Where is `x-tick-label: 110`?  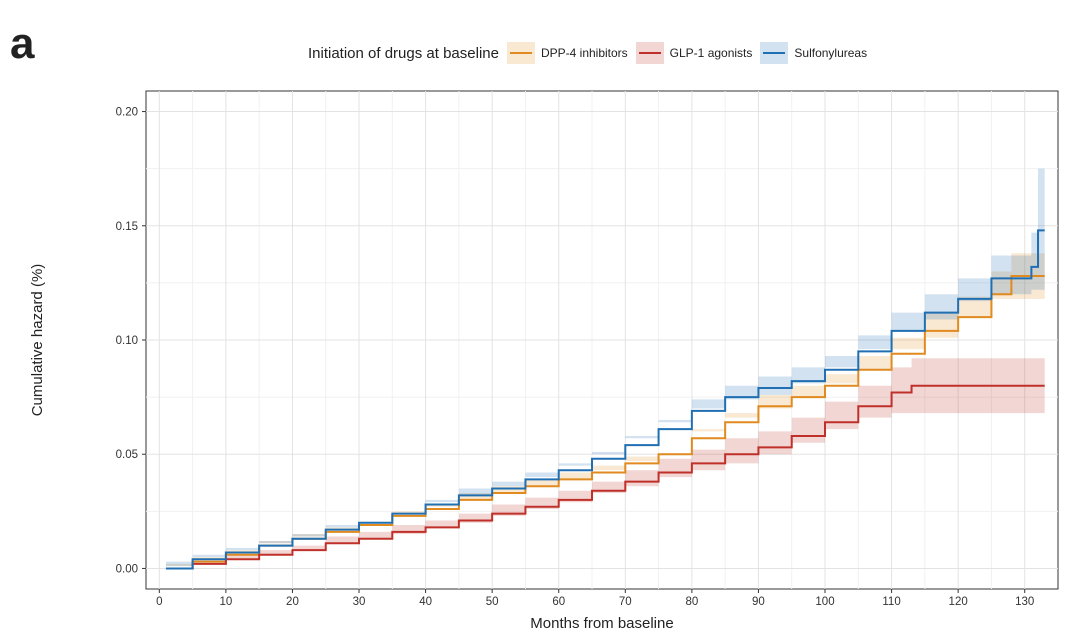 x-tick-label: 110 is located at coordinates (891, 602).